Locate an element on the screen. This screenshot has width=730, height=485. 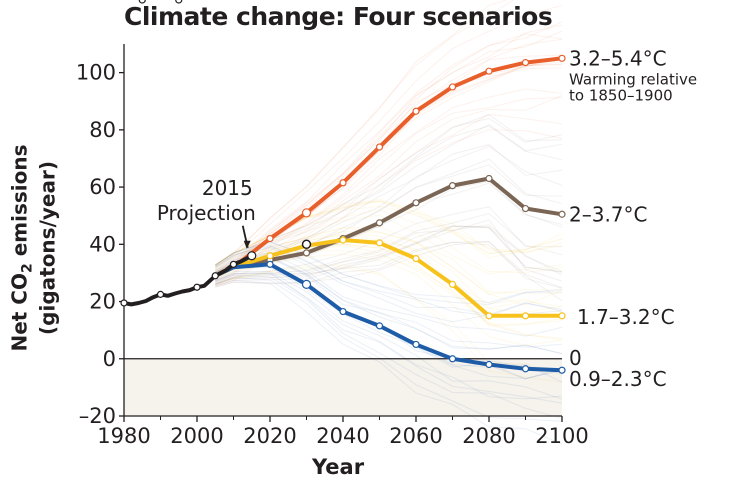
background-layer is located at coordinates (343, 387).